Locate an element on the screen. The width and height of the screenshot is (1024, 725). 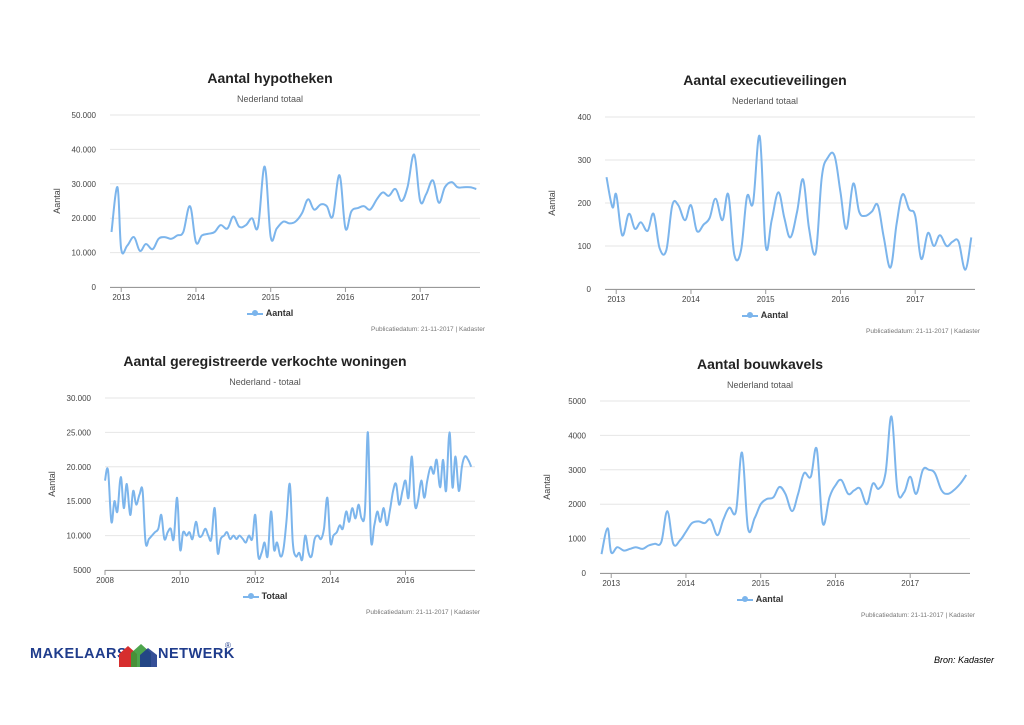
x-tick-label: 2010 is located at coordinates (180, 580).